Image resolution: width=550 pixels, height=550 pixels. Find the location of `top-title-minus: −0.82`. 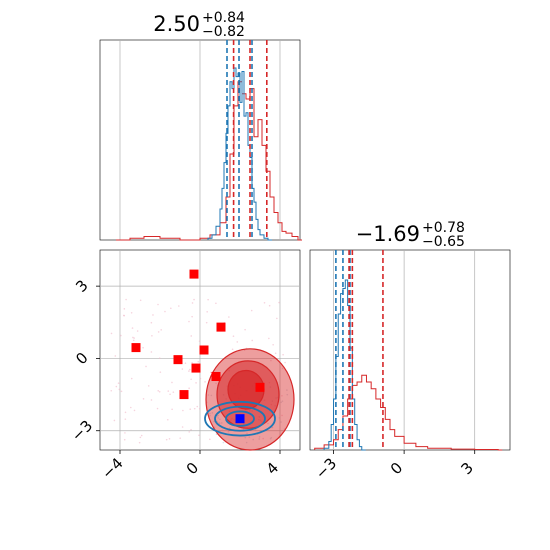

top-title-minus: −0.82 is located at coordinates (223, 32).